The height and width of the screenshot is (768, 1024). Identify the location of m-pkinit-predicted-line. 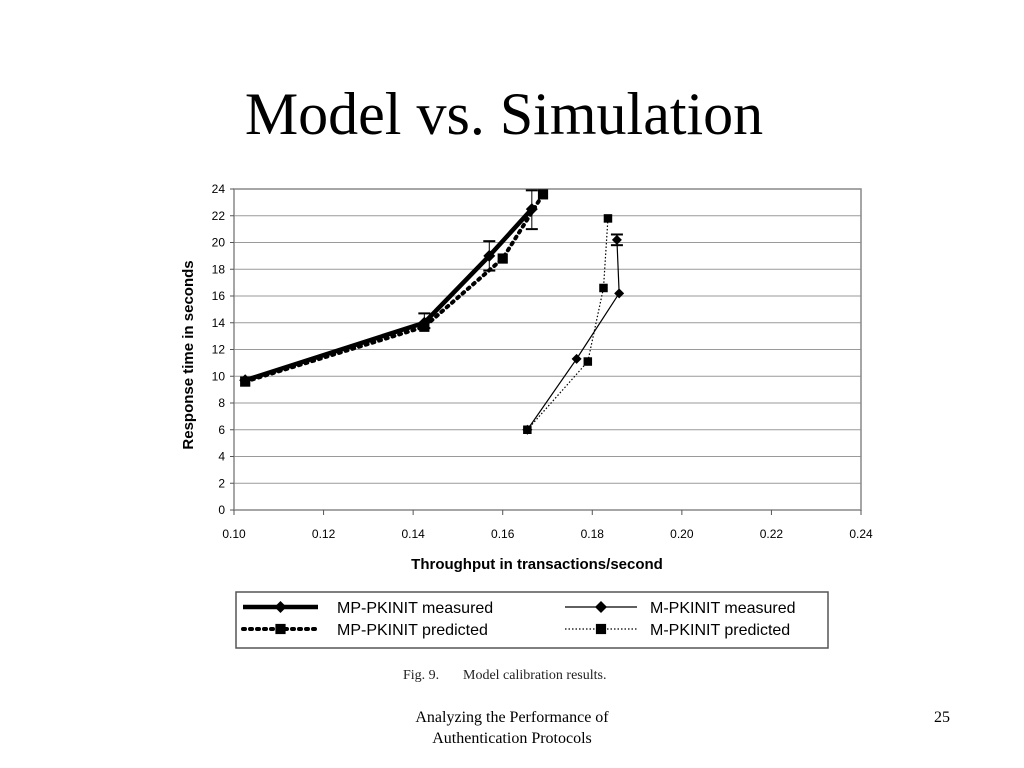
(567, 324).